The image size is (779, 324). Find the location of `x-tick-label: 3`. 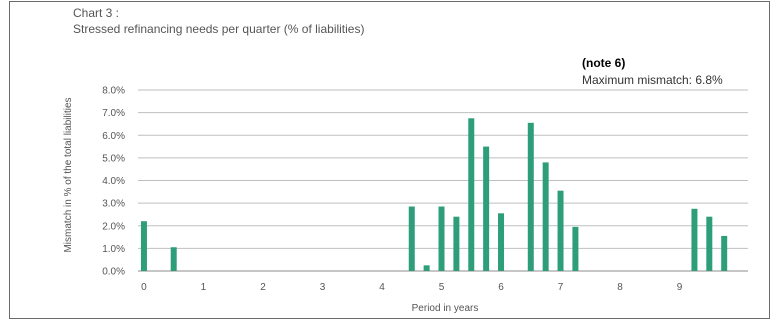

x-tick-label: 3 is located at coordinates (323, 287).